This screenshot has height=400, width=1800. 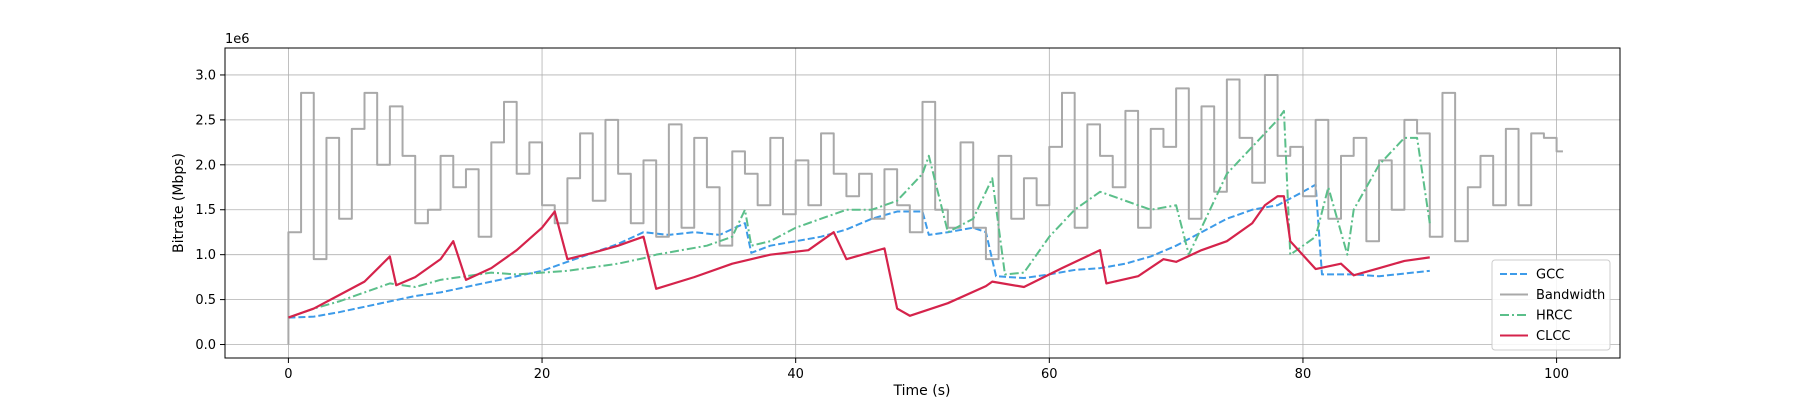 What do you see at coordinates (205, 300) in the screenshot?
I see `y-tick-label: 0.5` at bounding box center [205, 300].